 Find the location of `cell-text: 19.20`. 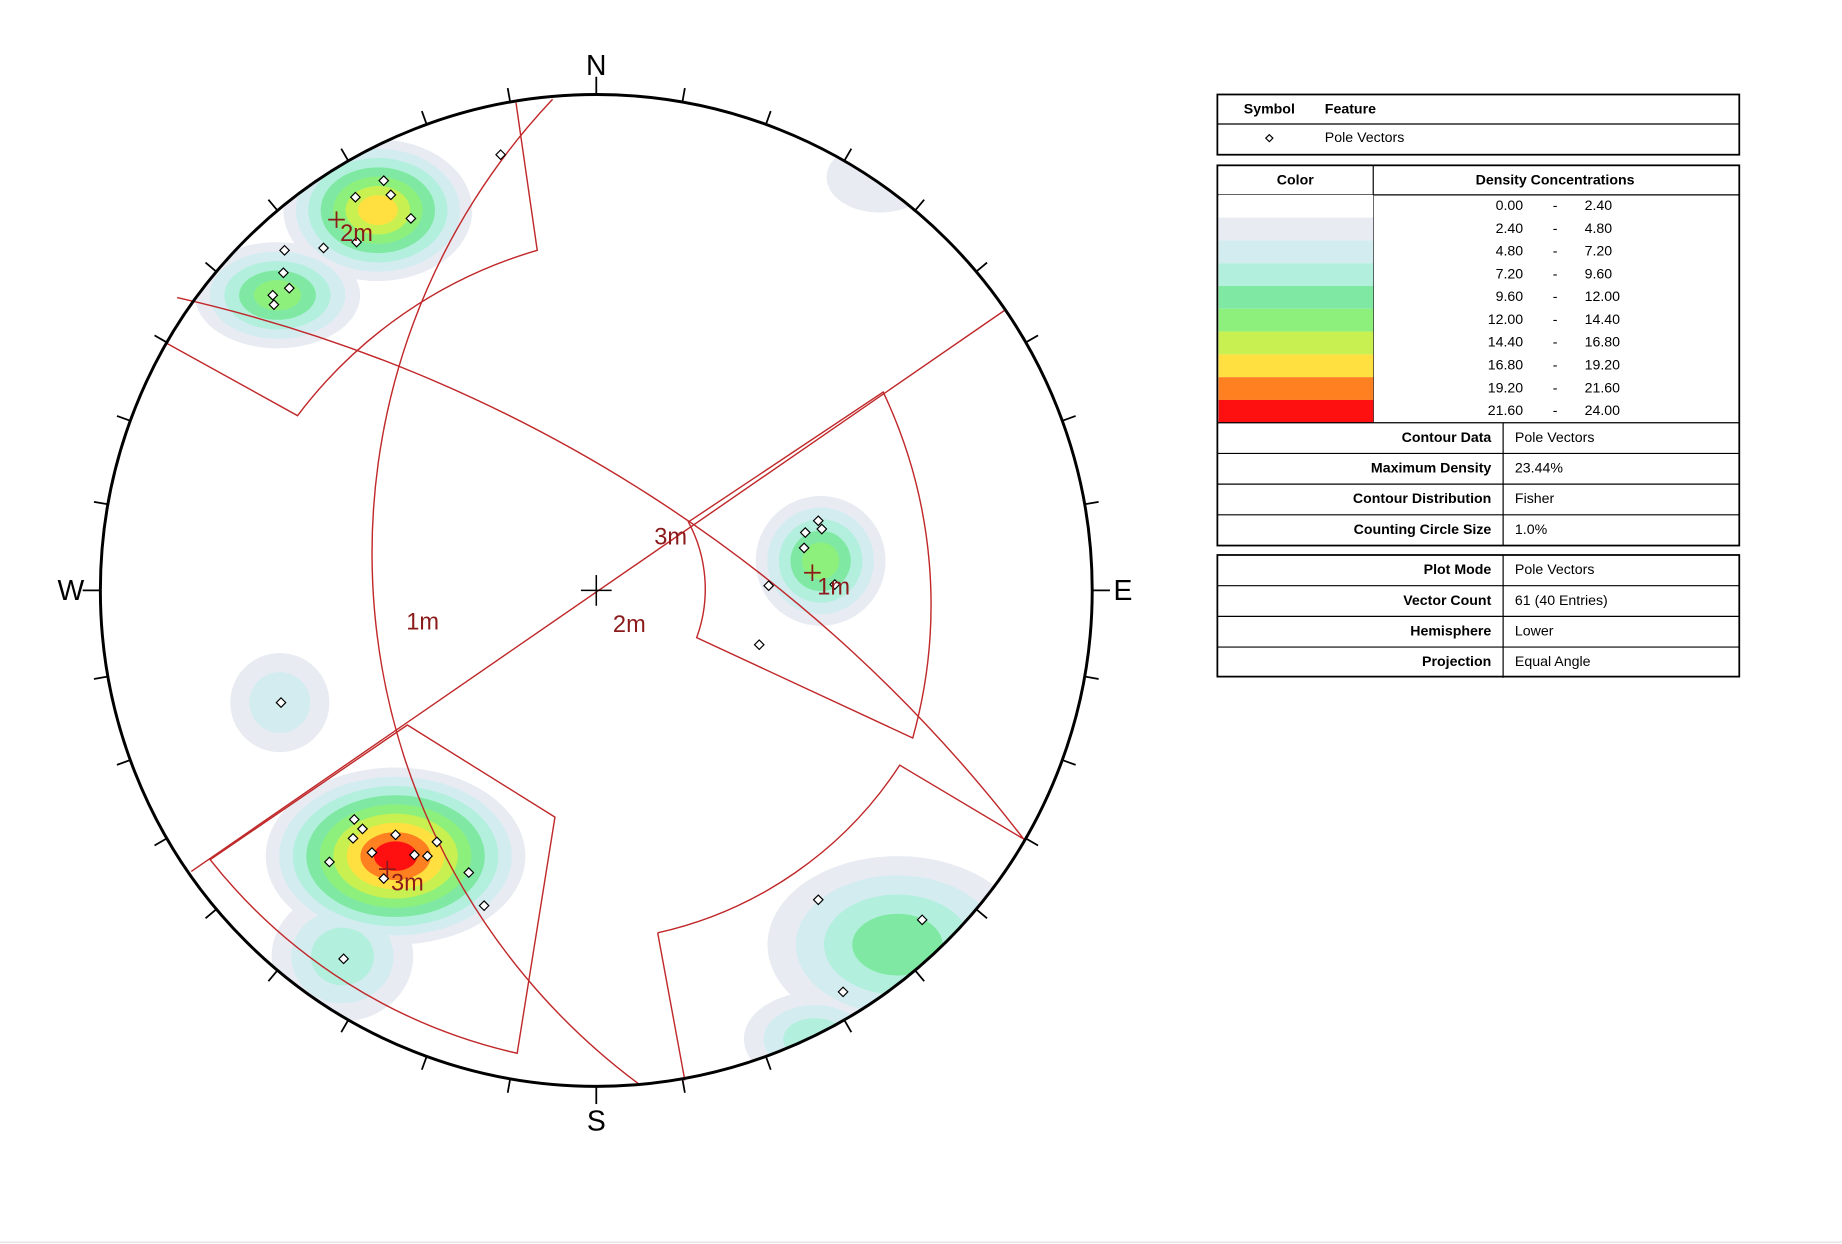

cell-text: 19.20 is located at coordinates (1603, 366).